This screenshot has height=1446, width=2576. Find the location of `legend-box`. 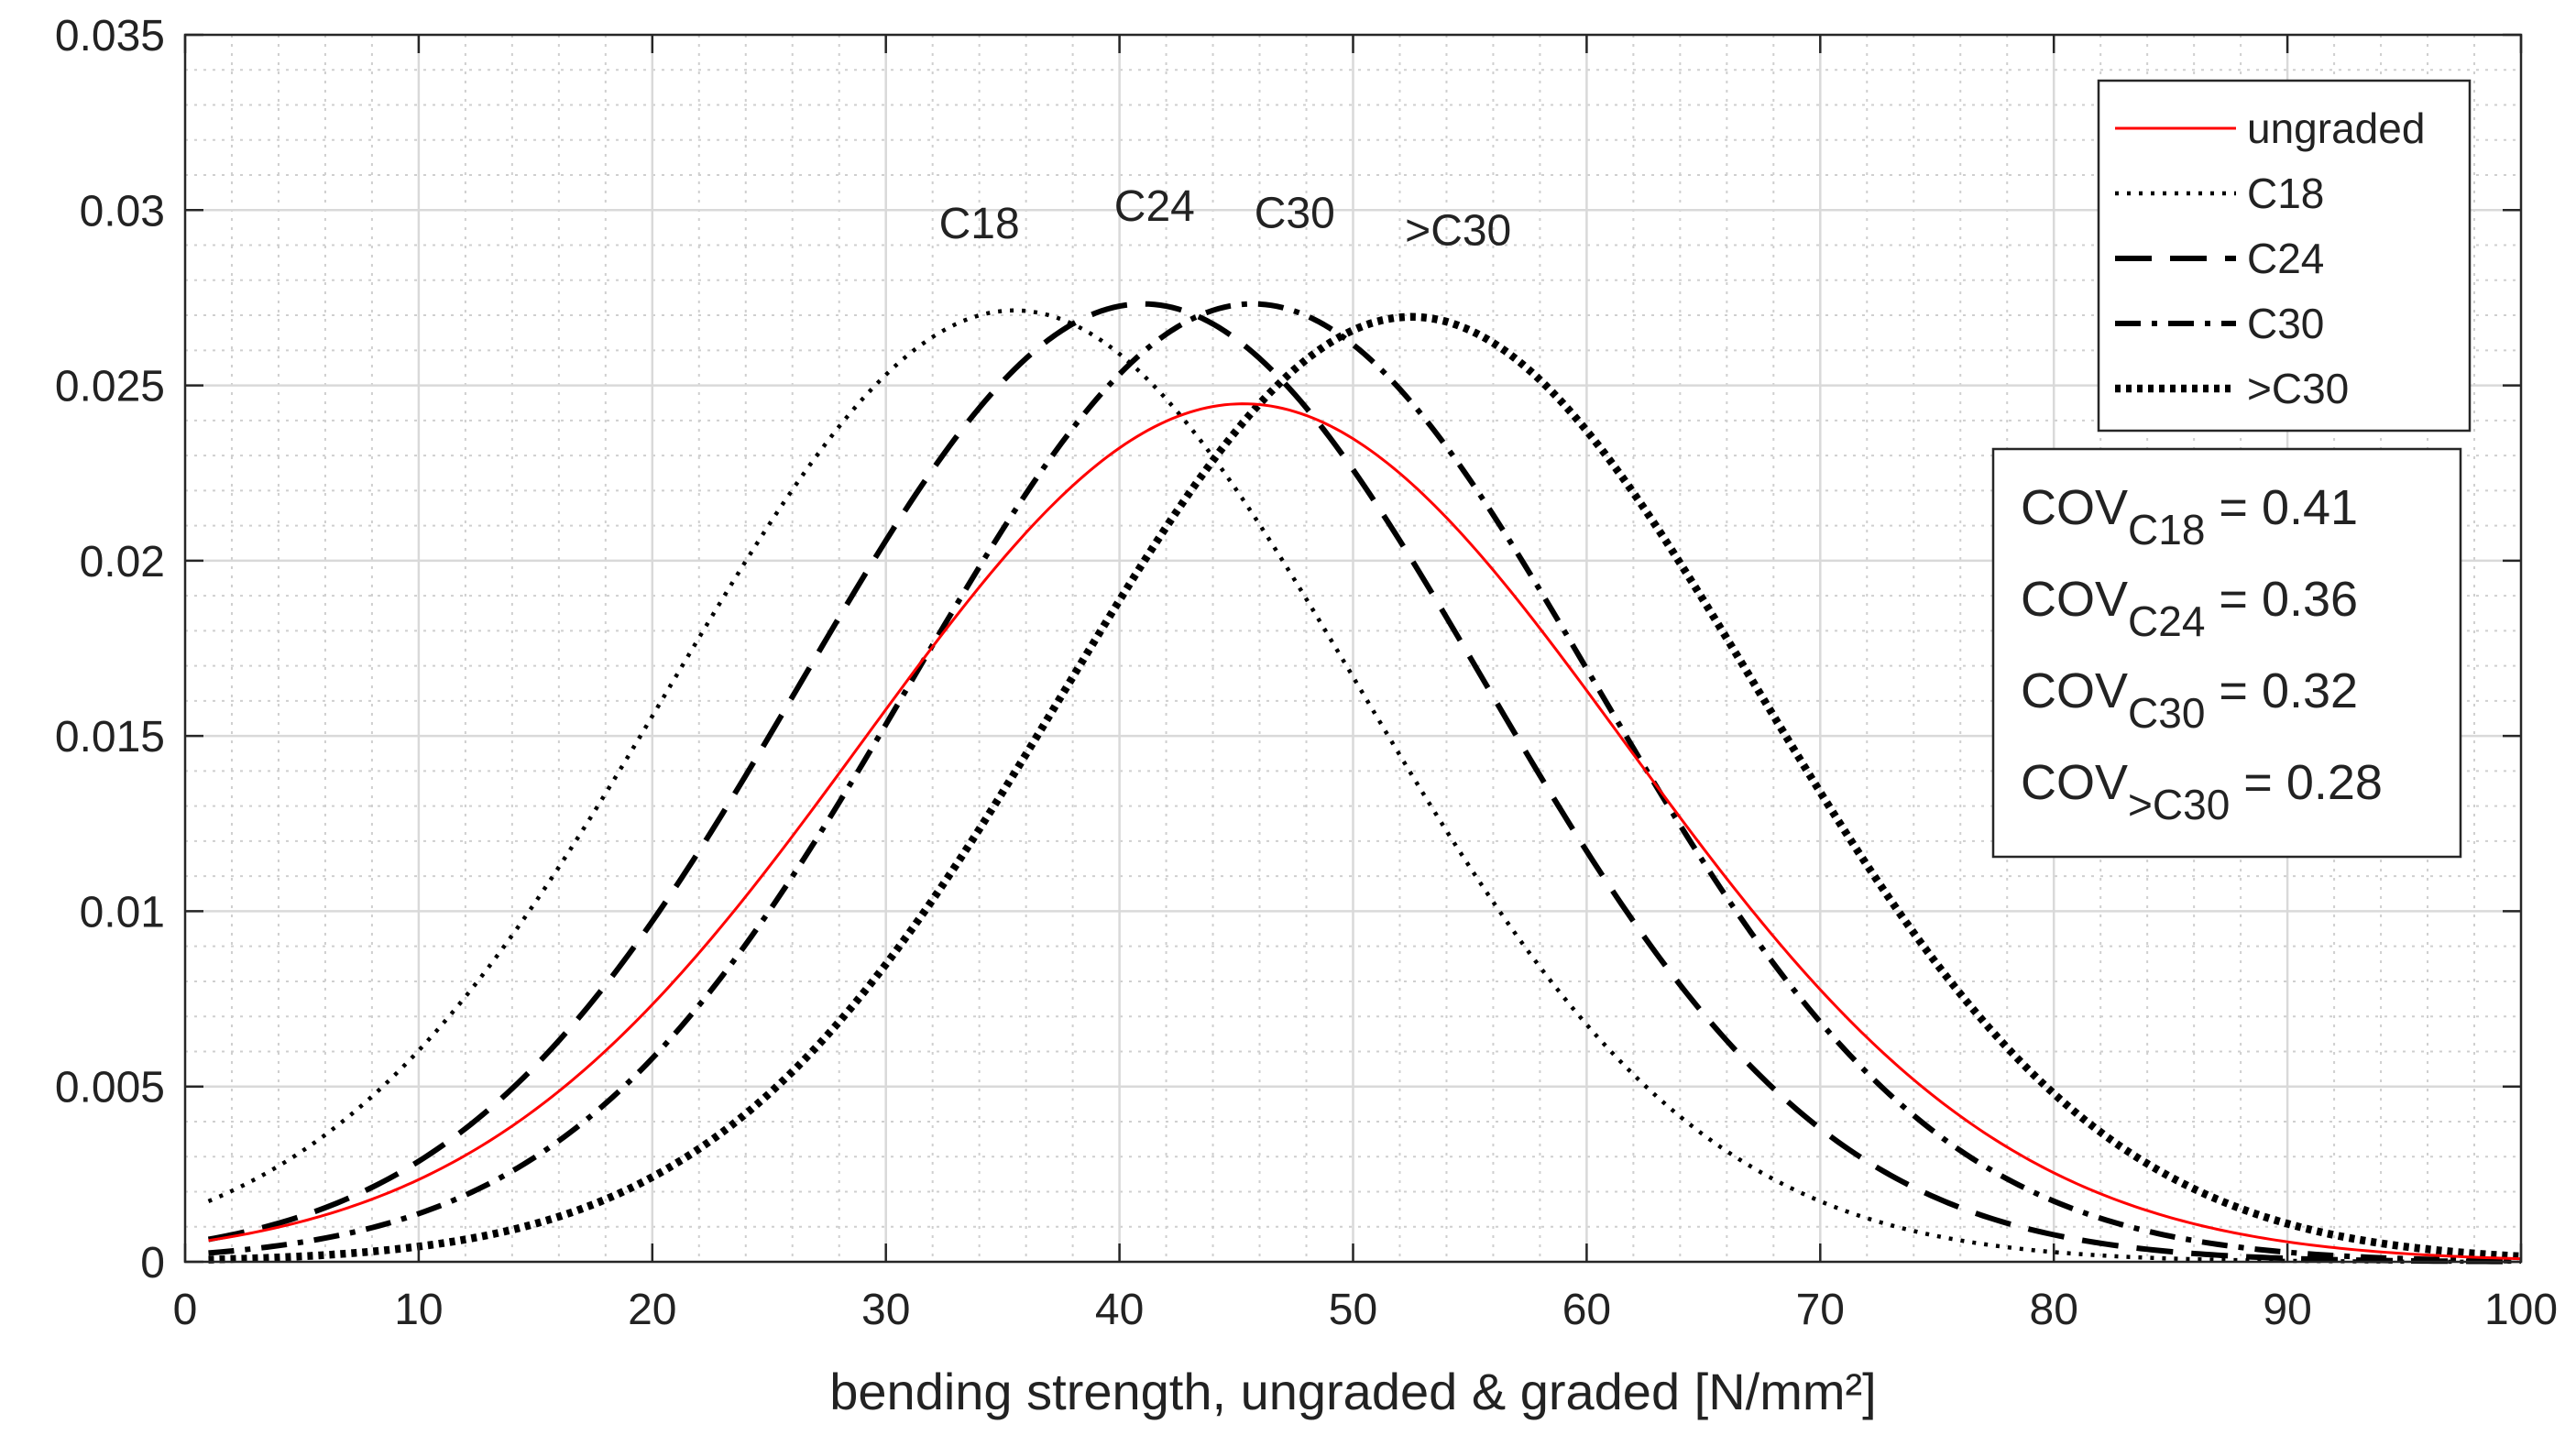

legend-box is located at coordinates (2284, 256).